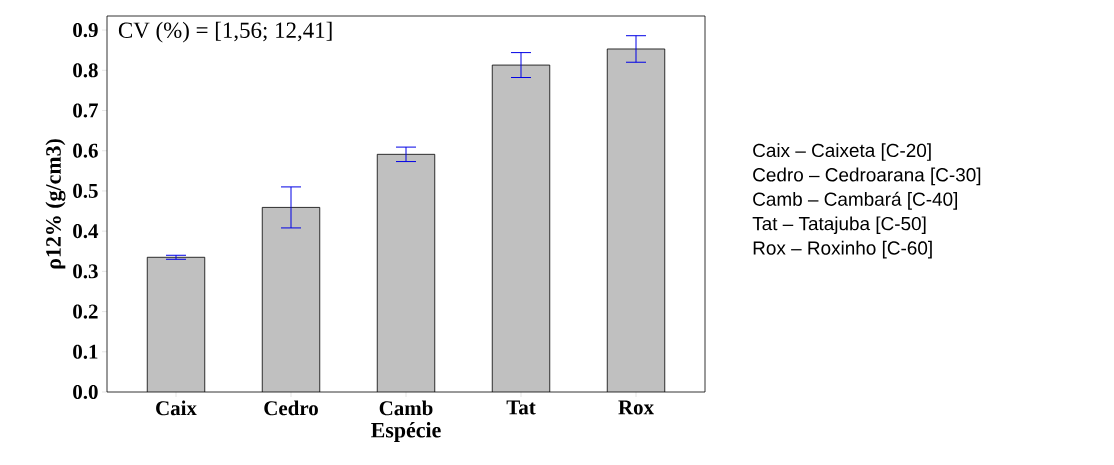 Image resolution: width=1114 pixels, height=465 pixels. What do you see at coordinates (855, 200) in the screenshot?
I see `text: Camb – Cambará [C-40]` at bounding box center [855, 200].